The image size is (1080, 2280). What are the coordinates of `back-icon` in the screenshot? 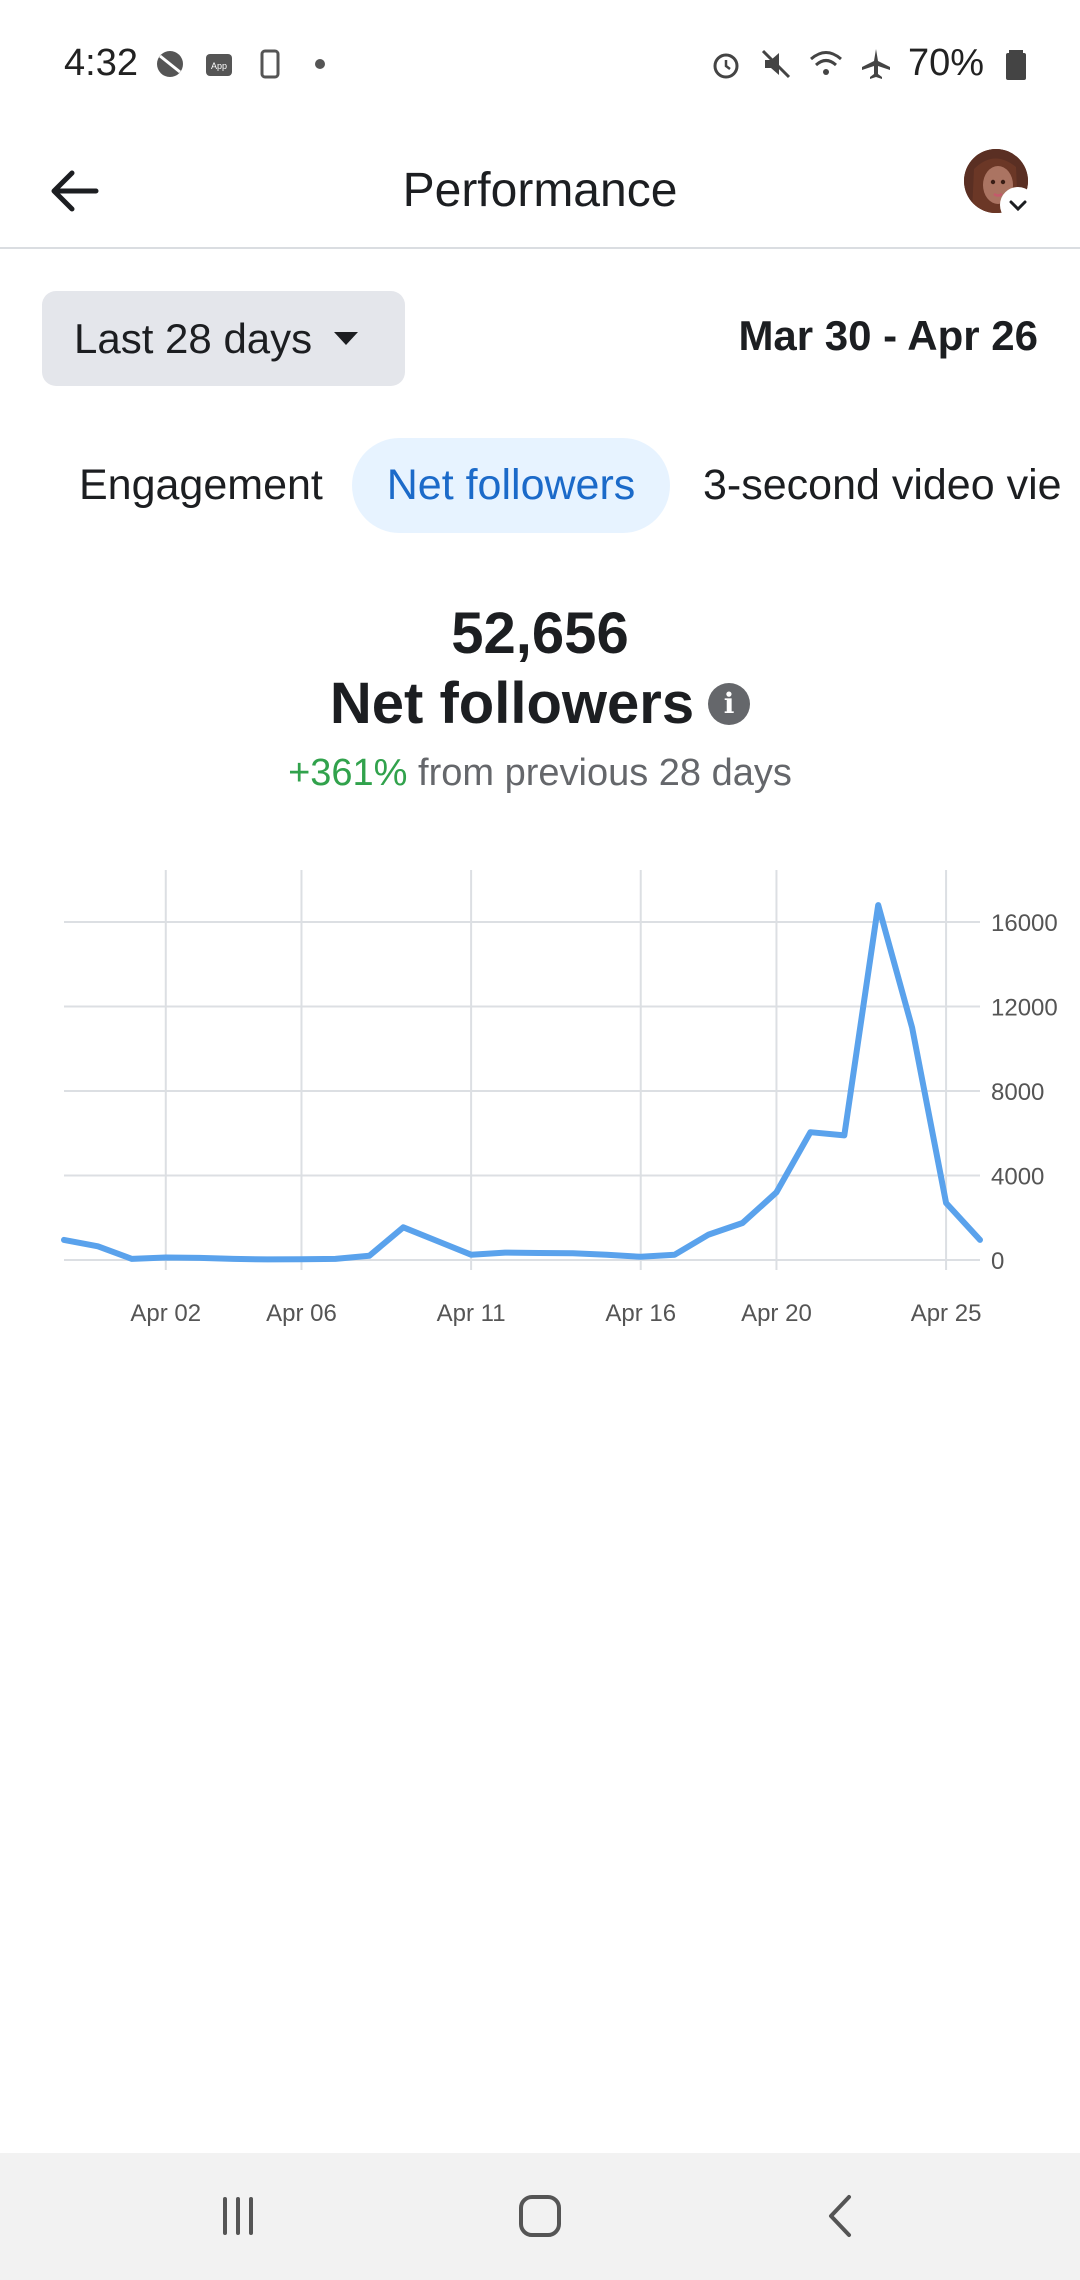 It's located at (840, 2216).